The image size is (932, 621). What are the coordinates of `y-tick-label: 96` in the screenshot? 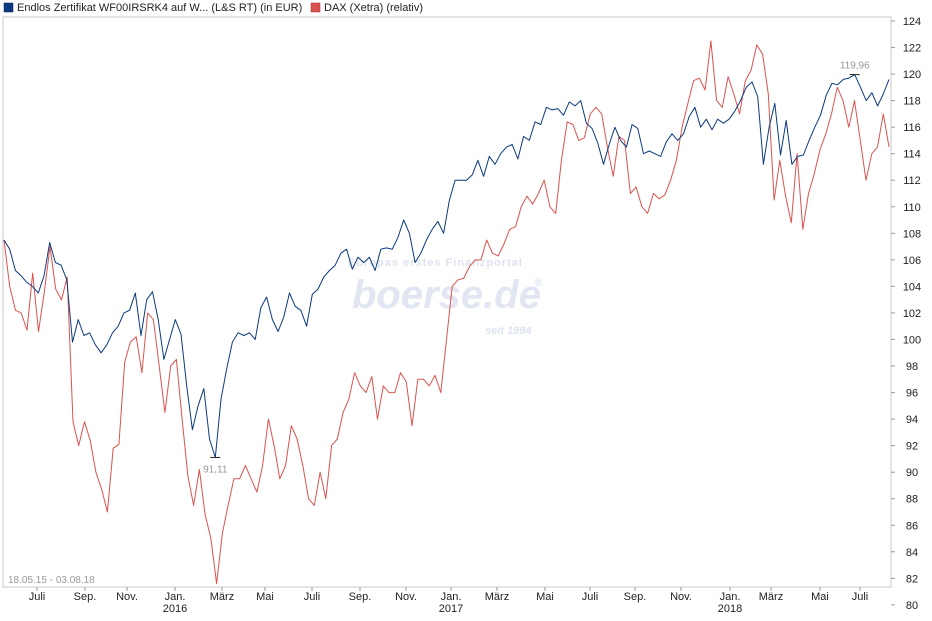 It's located at (912, 394).